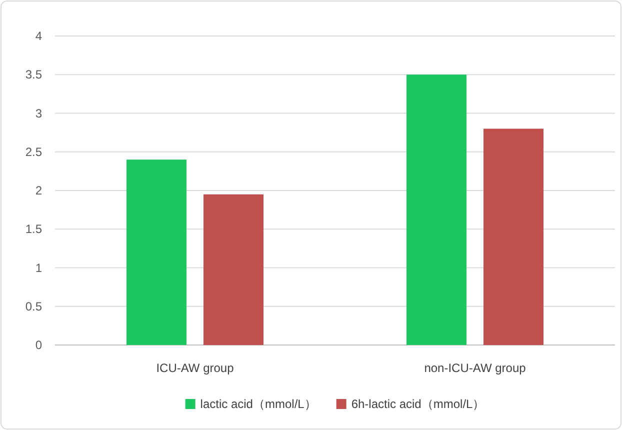  What do you see at coordinates (38, 345) in the screenshot?
I see `y-tick-label: 0` at bounding box center [38, 345].